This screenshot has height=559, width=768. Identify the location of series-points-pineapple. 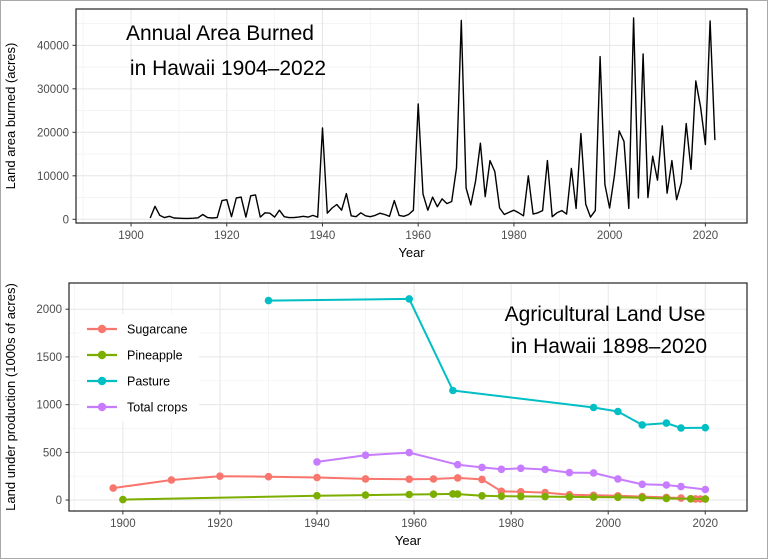
(414, 497).